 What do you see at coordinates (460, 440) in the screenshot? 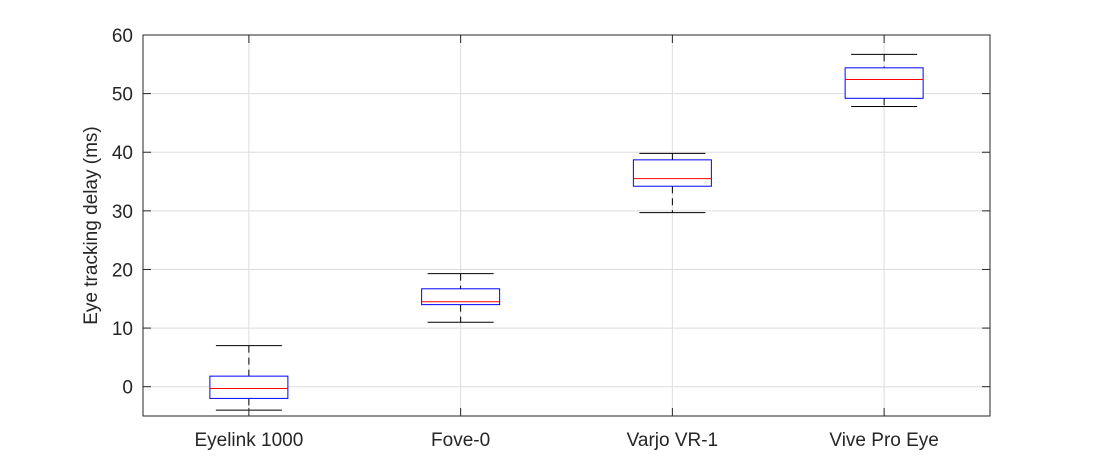
I see `x-tick-label: Fove-0` at bounding box center [460, 440].